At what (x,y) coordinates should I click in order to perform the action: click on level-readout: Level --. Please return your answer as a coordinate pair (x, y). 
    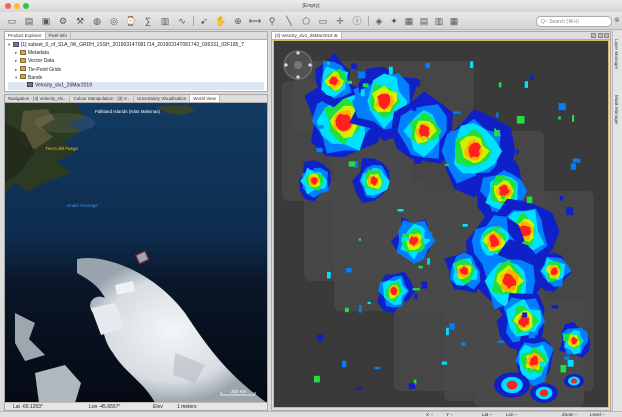
    Looking at the image, I should click on (598, 414).